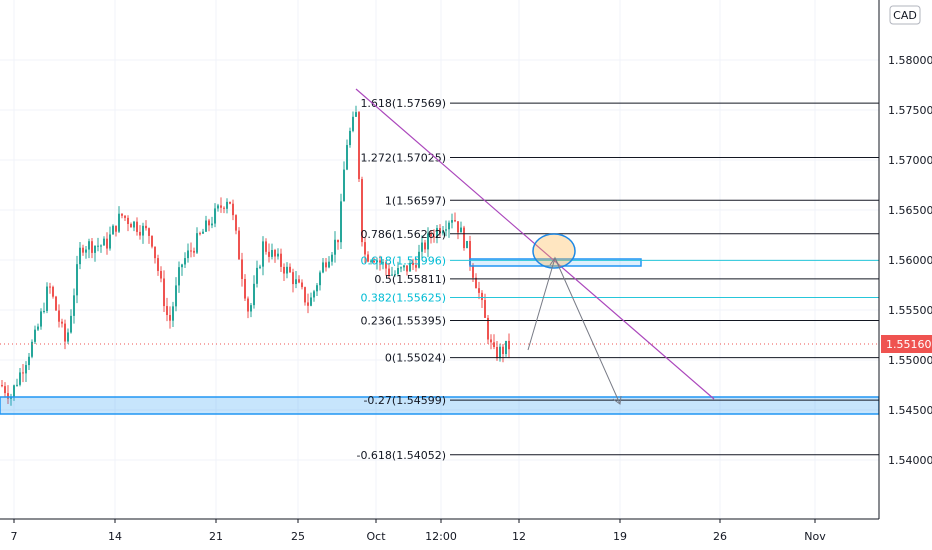 The height and width of the screenshot is (550, 932). Describe the element at coordinates (720, 536) in the screenshot. I see `x-tick-label: 26` at that location.